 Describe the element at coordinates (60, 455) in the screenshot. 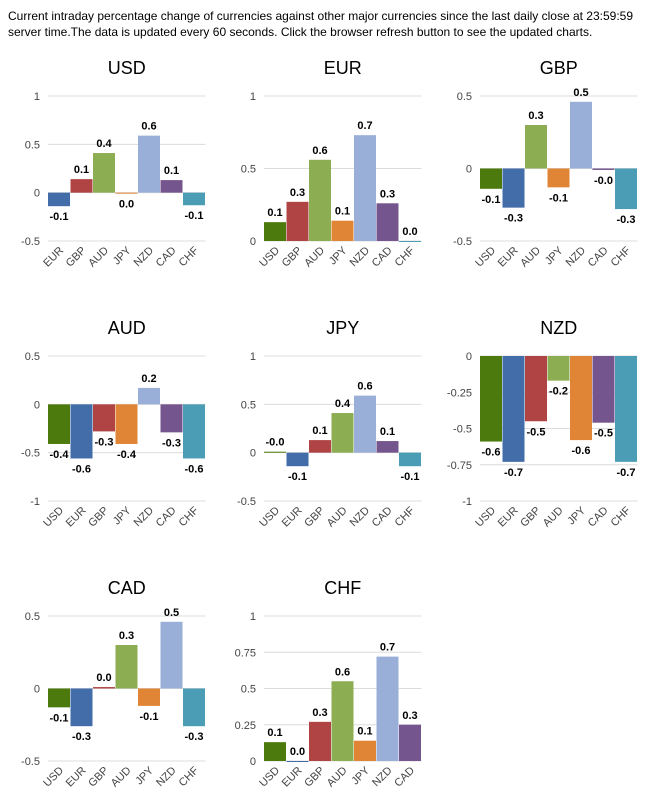

I see `data-label: -0.4` at that location.